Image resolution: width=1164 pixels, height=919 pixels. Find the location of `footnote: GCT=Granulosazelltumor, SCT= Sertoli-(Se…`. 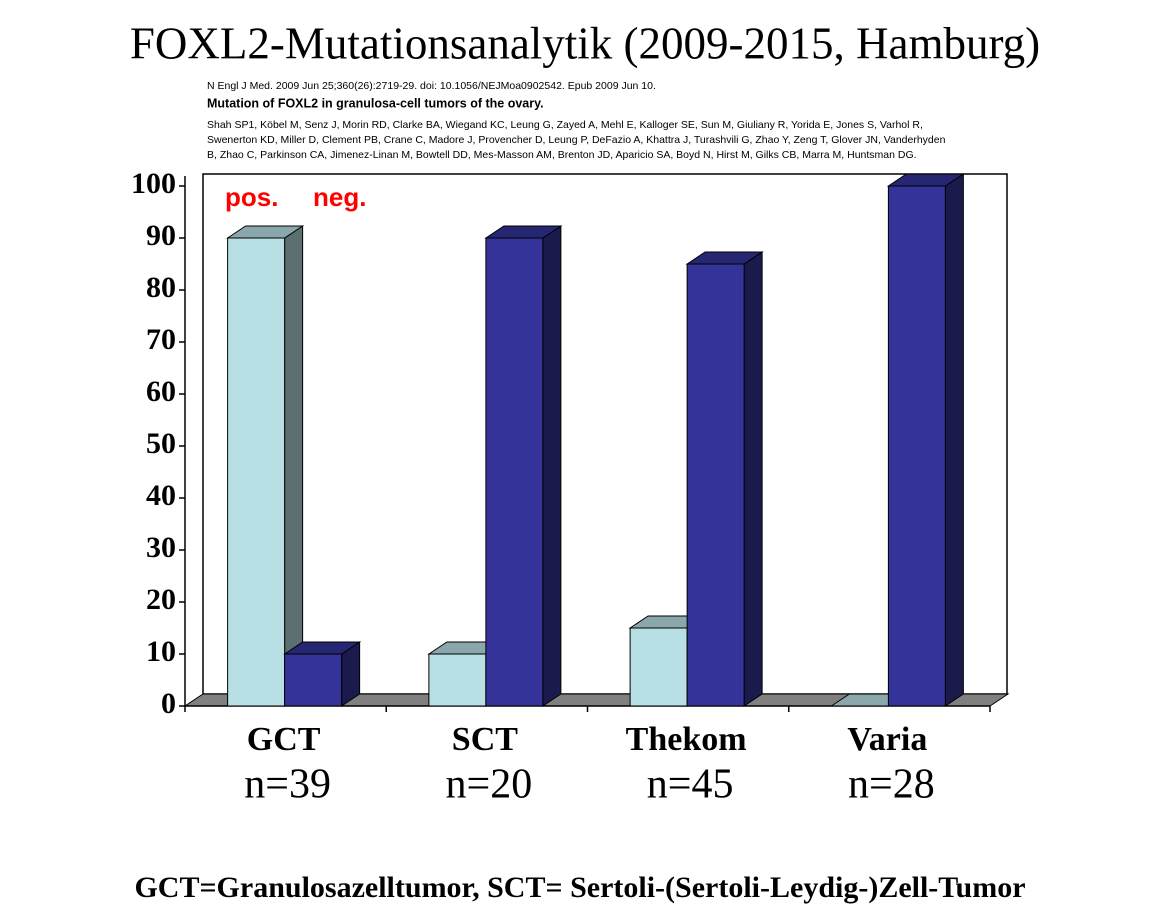

footnote: GCT=Granulosazelltumor, SCT= Sertoli-(Se… is located at coordinates (579, 887).